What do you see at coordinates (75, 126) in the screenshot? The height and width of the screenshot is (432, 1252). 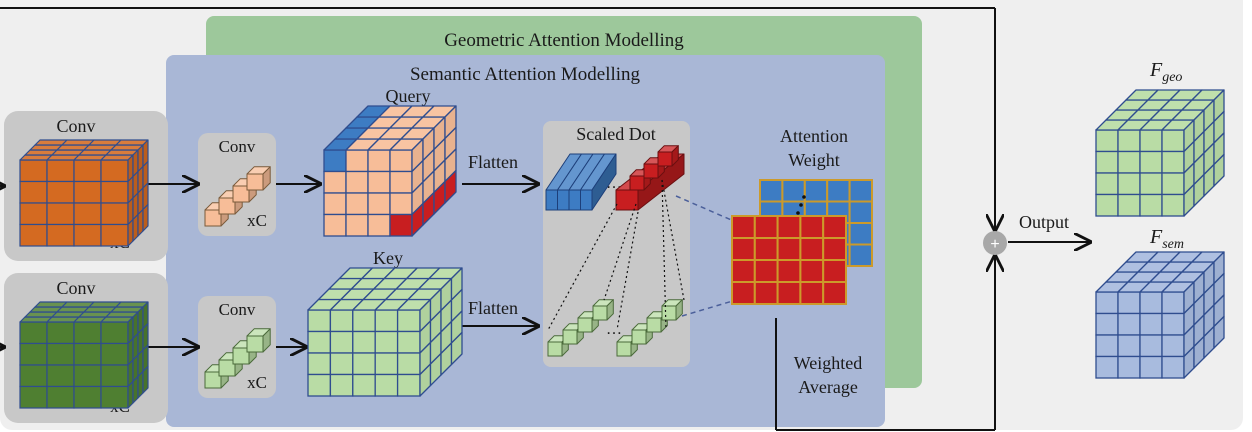 I see `conv-label-top: Conv` at bounding box center [75, 126].